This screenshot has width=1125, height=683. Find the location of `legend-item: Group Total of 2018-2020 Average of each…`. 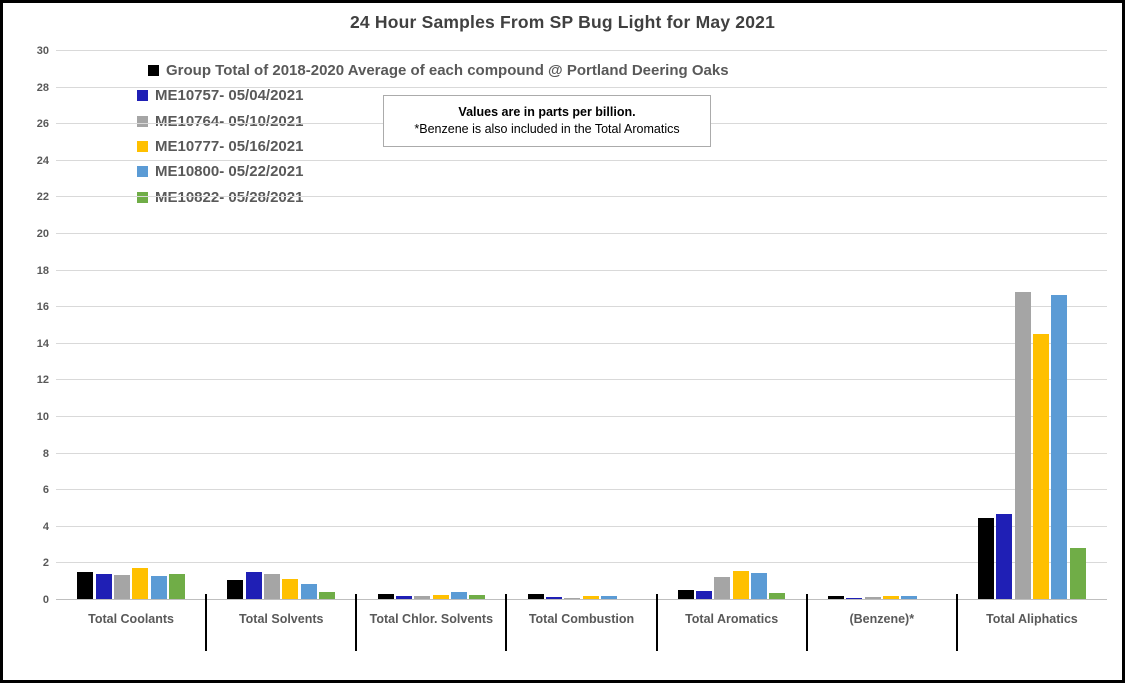

legend-item: Group Total of 2018-2020 Average of each… is located at coordinates (438, 70).